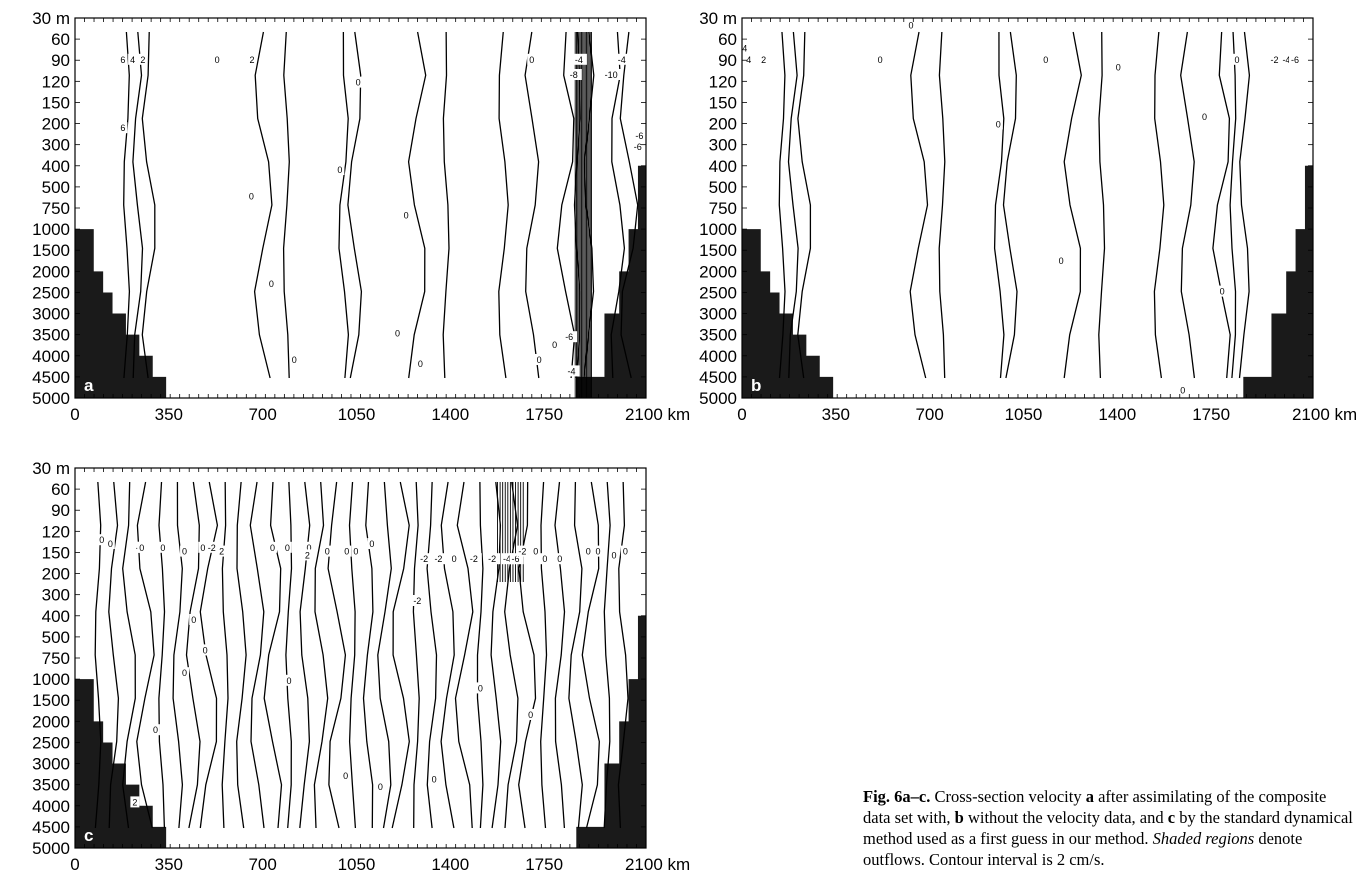 Image resolution: width=1356 pixels, height=885 pixels. I want to click on y-tick-label: 2500, so click(718, 292).